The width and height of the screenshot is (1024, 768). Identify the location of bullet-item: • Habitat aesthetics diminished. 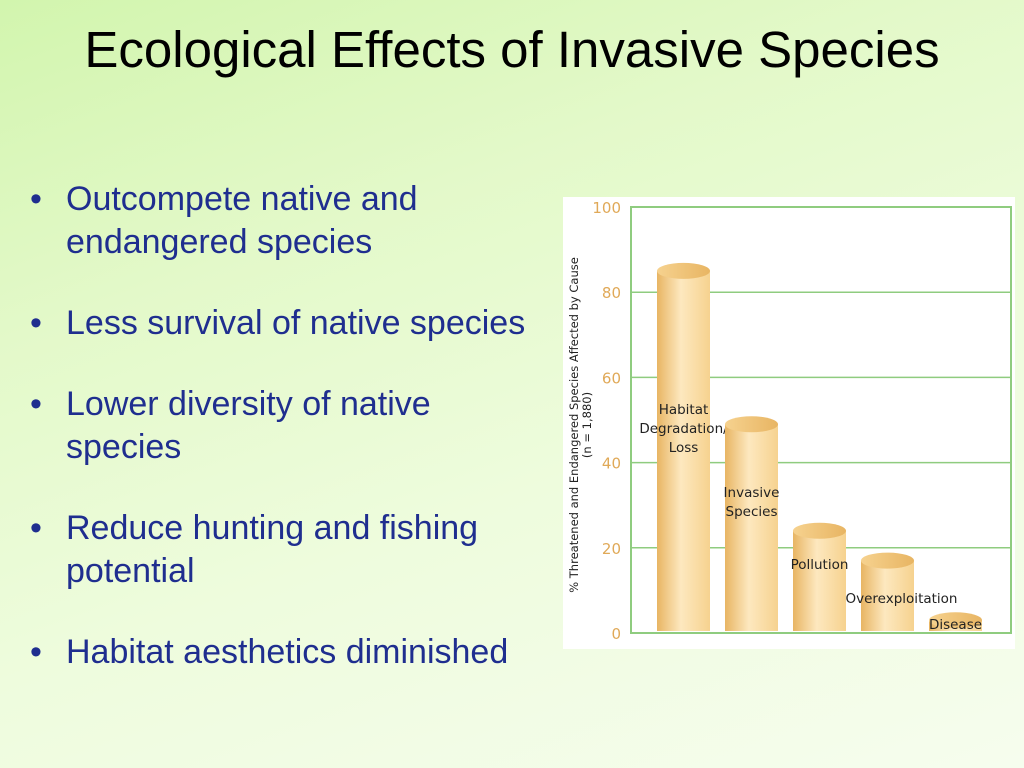
(283, 652).